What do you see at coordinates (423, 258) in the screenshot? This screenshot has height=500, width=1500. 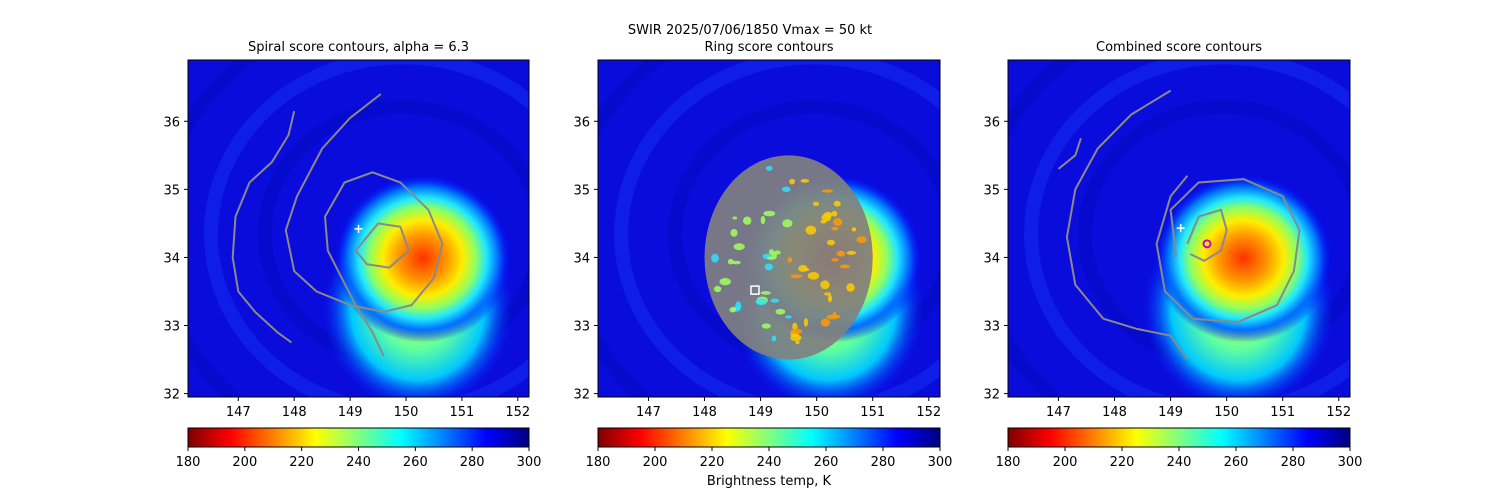 I see `storm-core` at bounding box center [423, 258].